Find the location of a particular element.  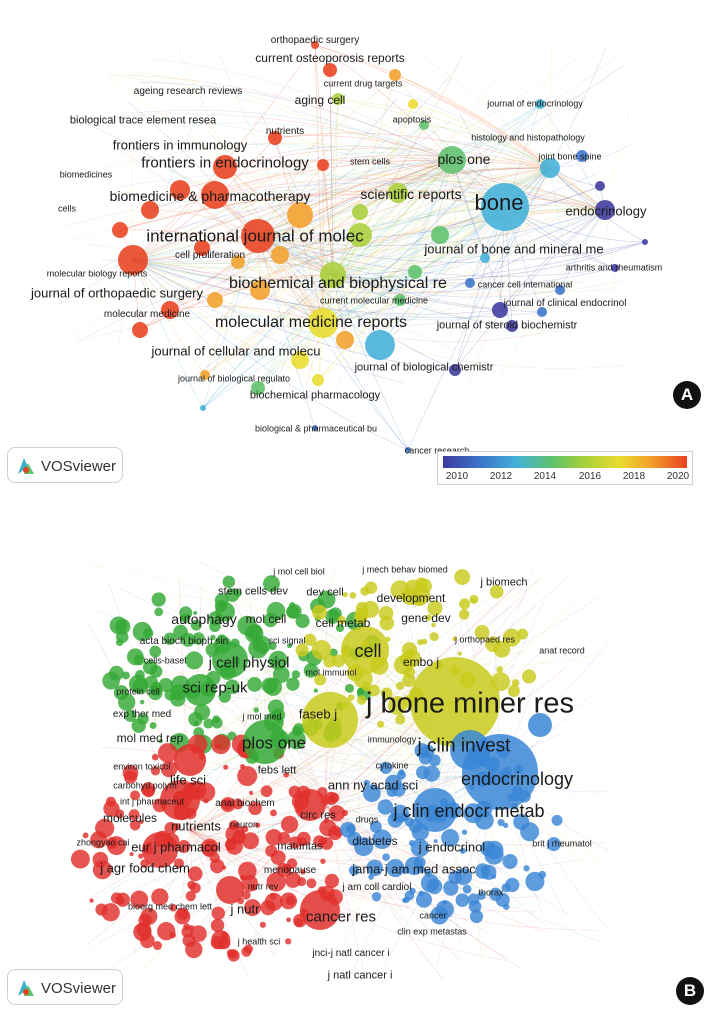

node-label: eur j pharmacol is located at coordinates (176, 847).